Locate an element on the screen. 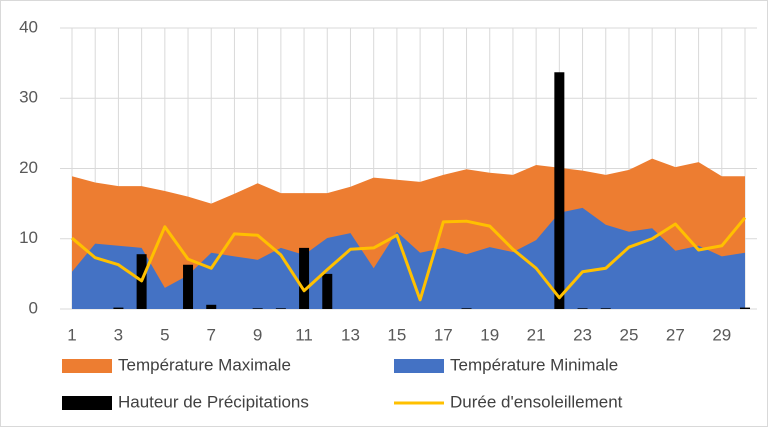 The image size is (769, 428). x-tick-label: 25 is located at coordinates (629, 334).